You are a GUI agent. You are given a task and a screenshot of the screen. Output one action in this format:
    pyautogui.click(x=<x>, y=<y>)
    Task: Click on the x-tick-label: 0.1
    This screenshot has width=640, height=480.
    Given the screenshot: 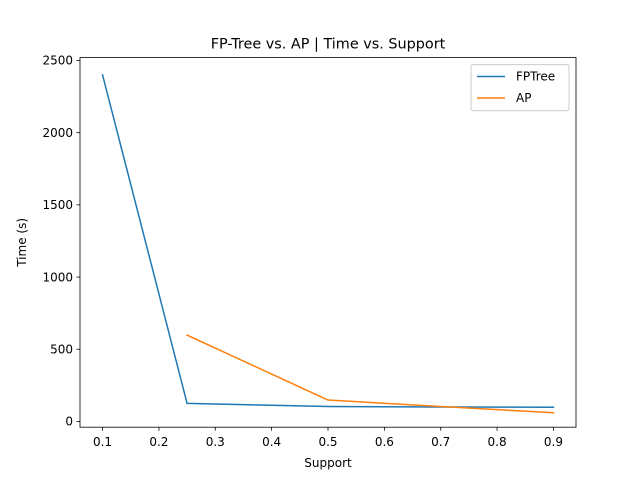 What is the action you would take?
    pyautogui.click(x=102, y=442)
    